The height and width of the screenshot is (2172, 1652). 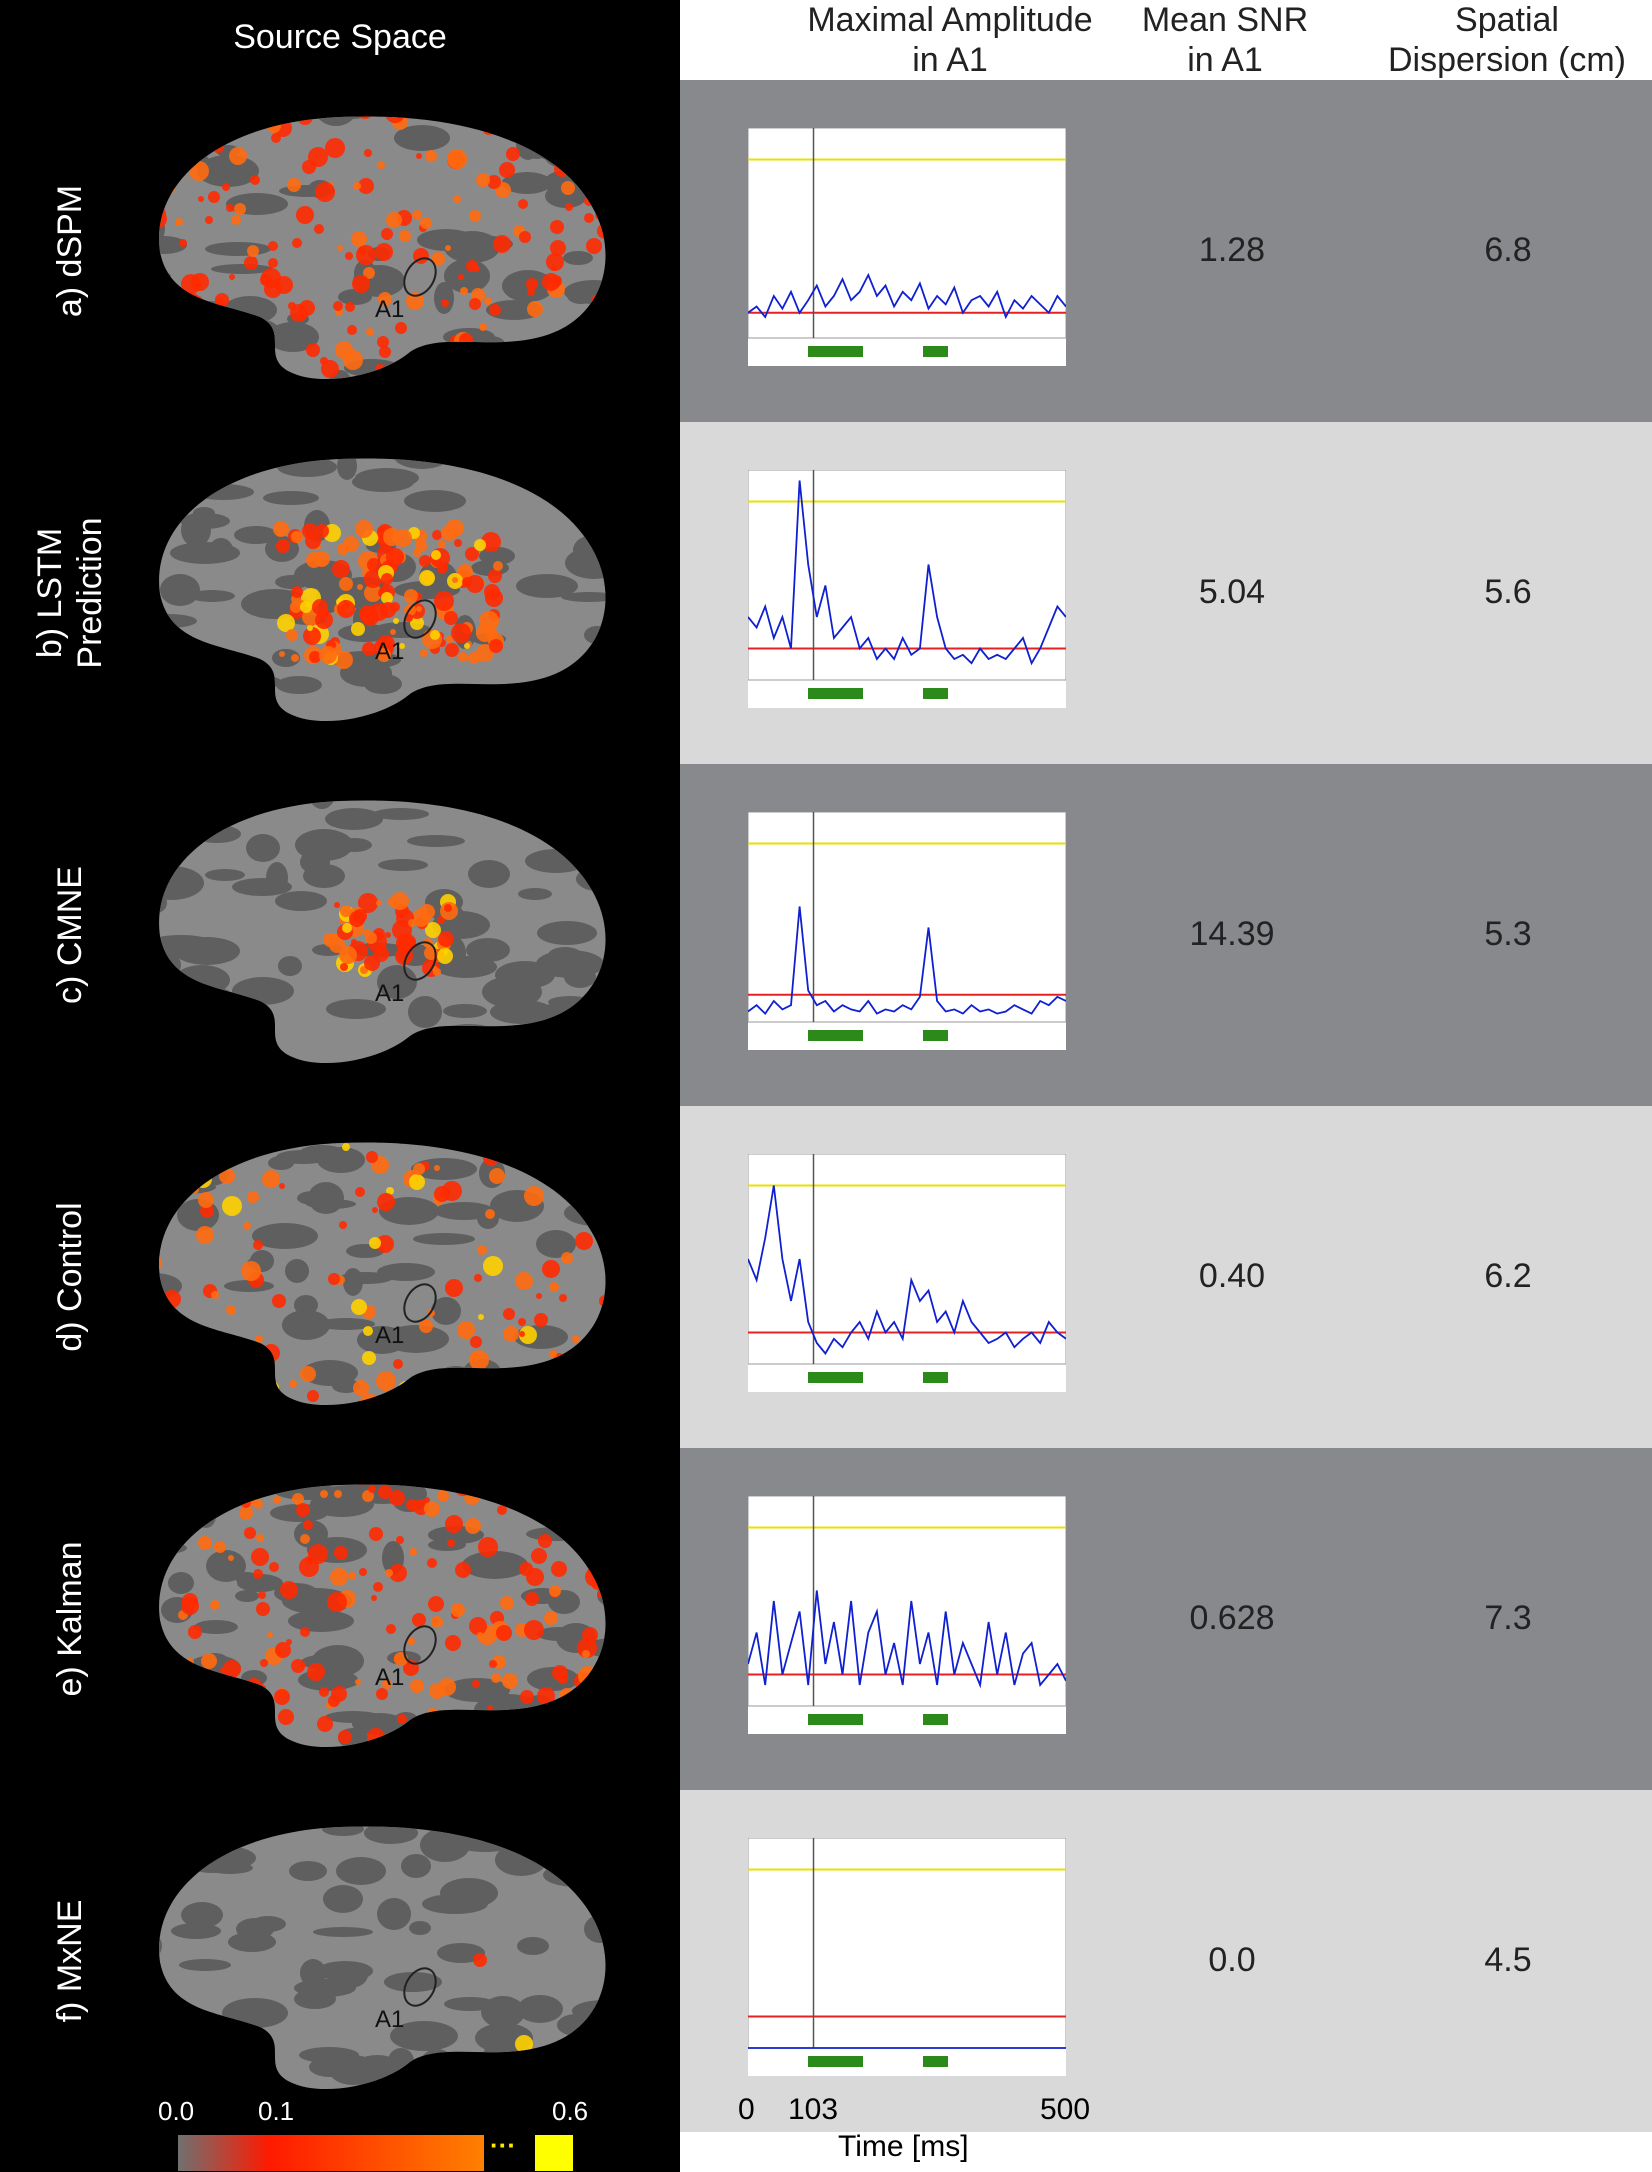 I want to click on colorbar, so click(x=375, y=2153).